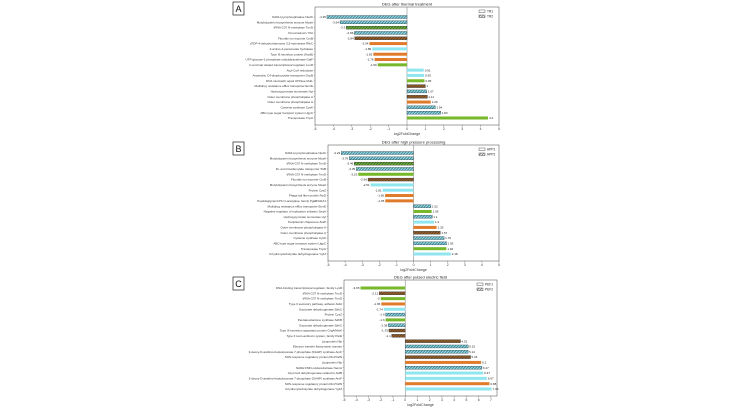 Image resolution: width=733 pixels, height=414 pixels. I want to click on panel-letter: B, so click(238, 149).